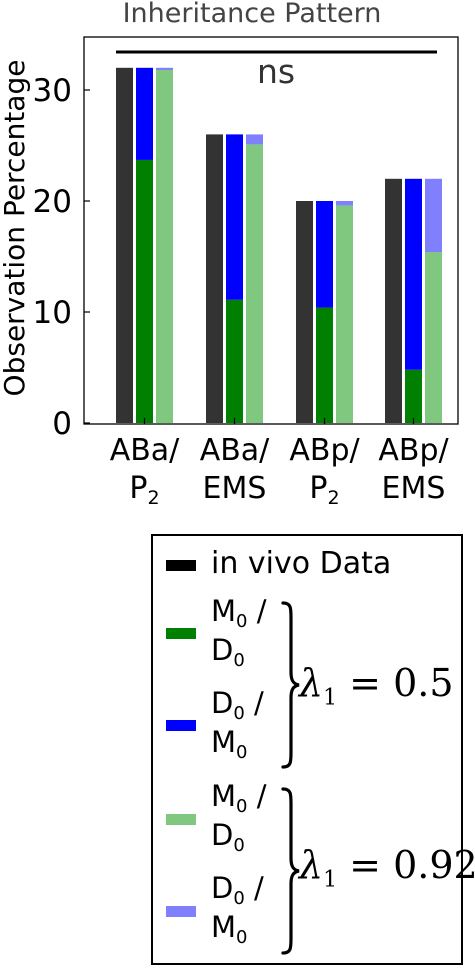 The width and height of the screenshot is (475, 969). I want to click on legend-swatch-m0d0-a, so click(181, 633).